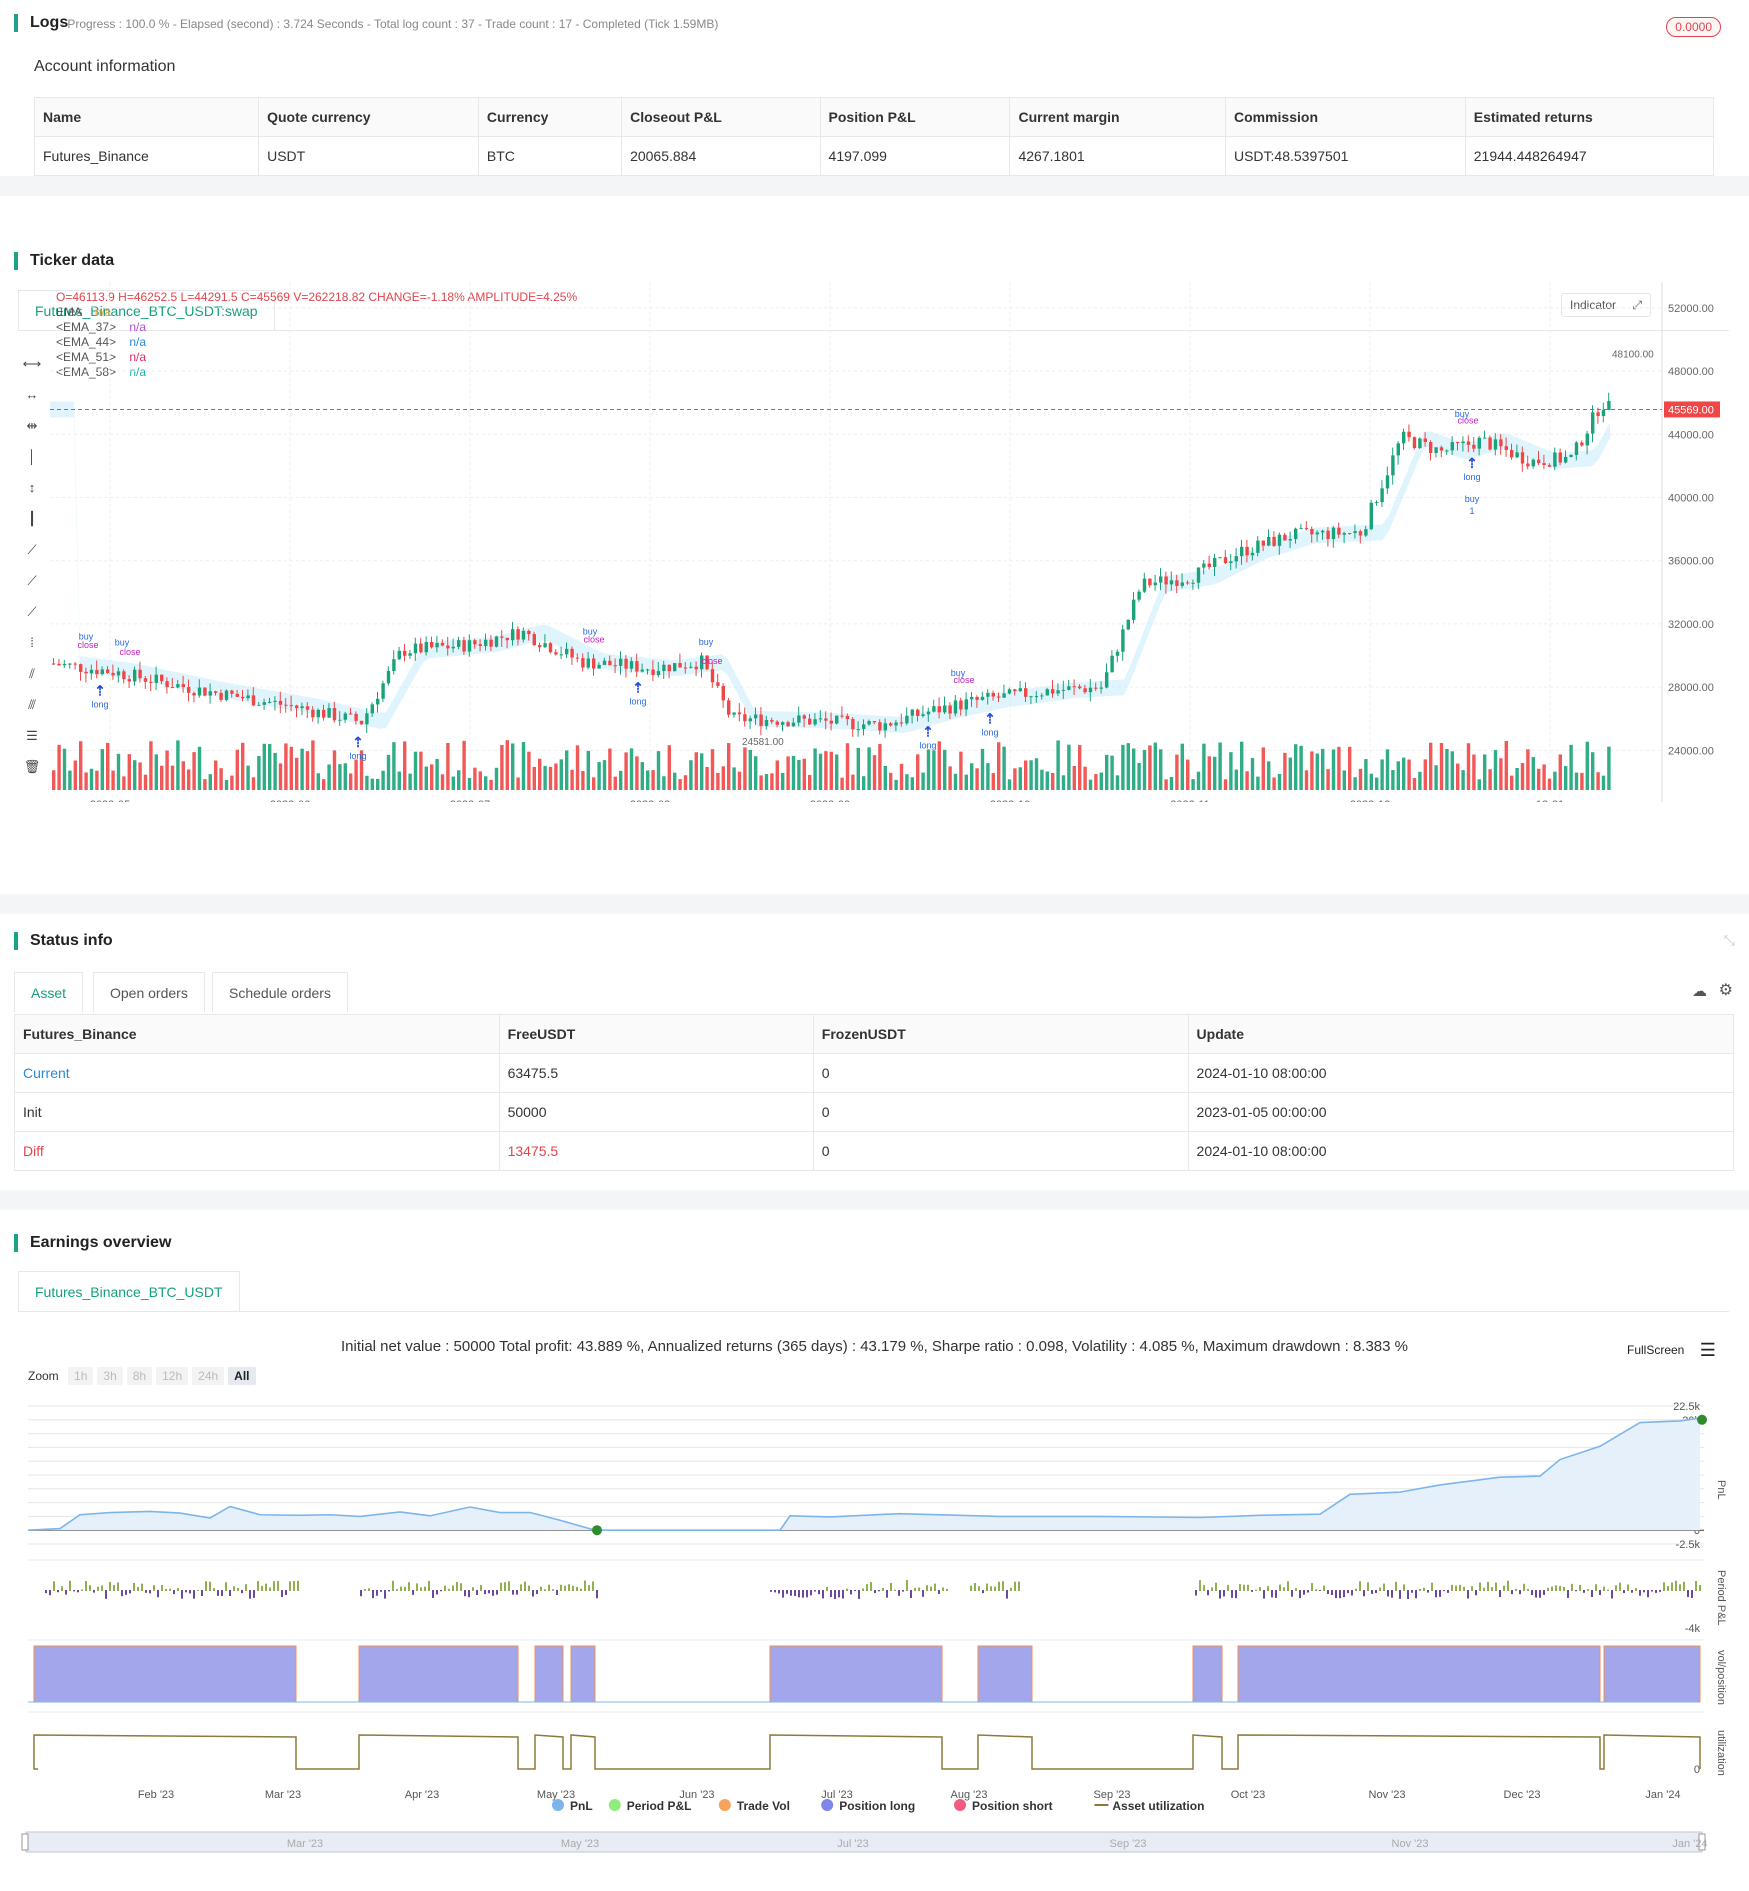 Image resolution: width=1749 pixels, height=1891 pixels. Describe the element at coordinates (1606, 305) in the screenshot. I see `indicator-button: Indicator ⤢` at that location.